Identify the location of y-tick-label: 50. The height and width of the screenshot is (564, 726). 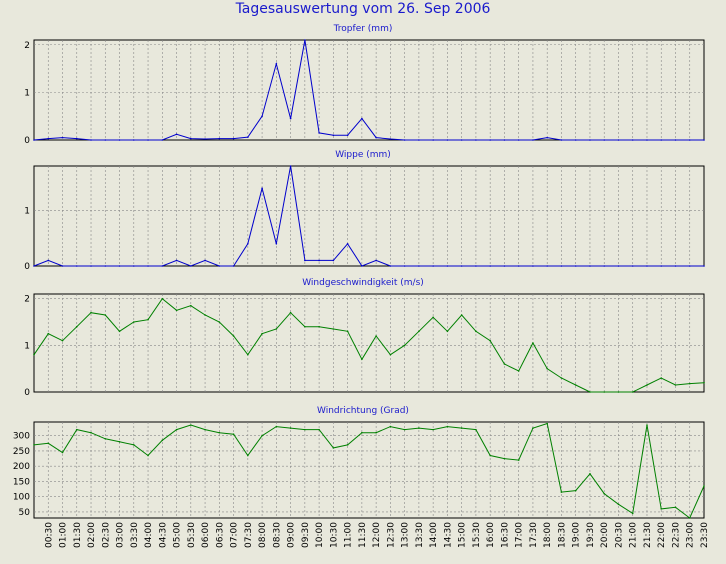
(25, 513).